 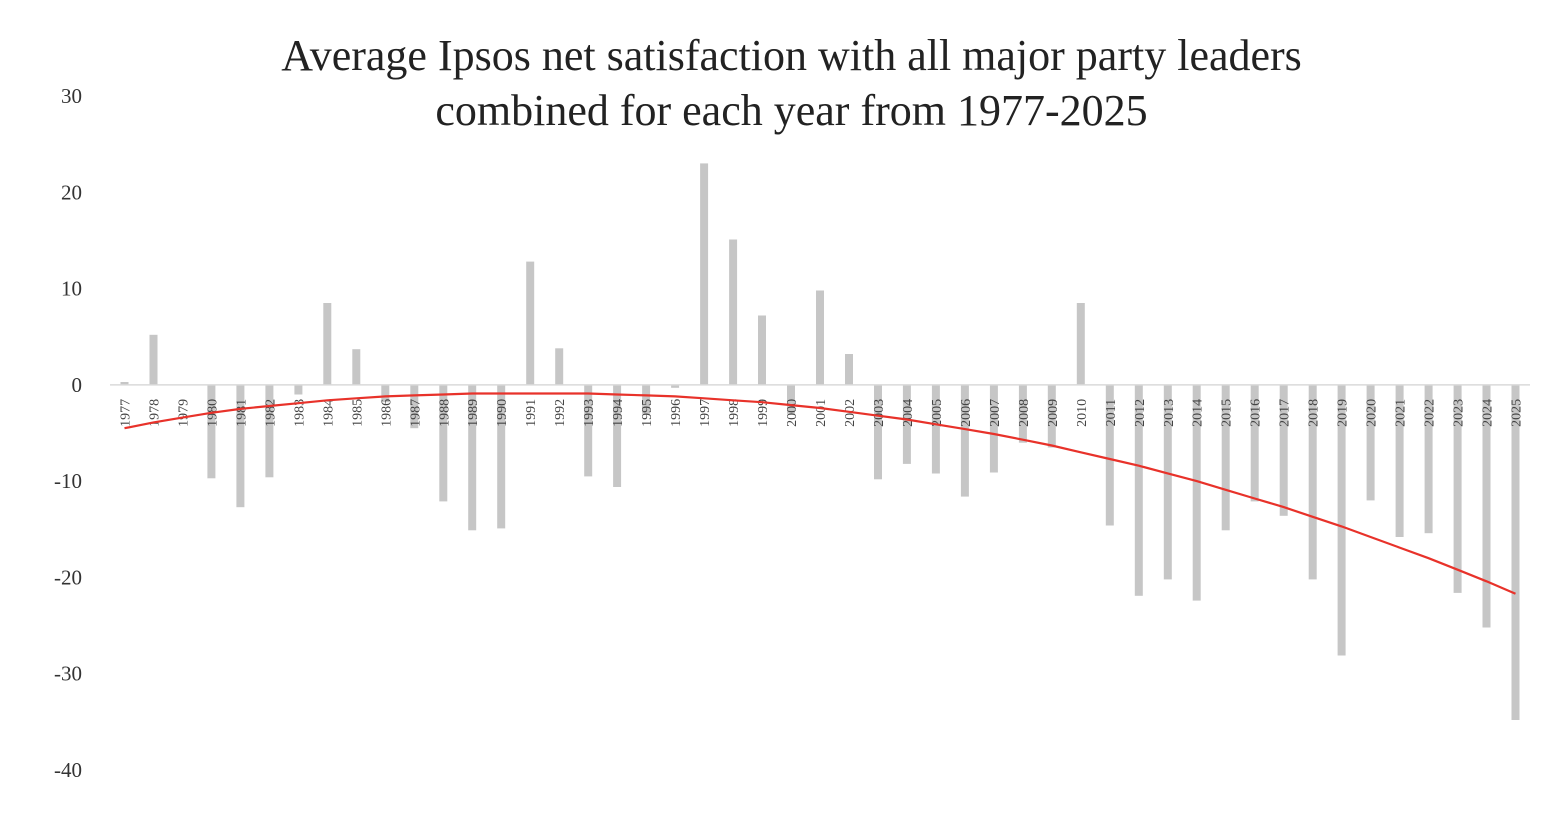 What do you see at coordinates (1457, 488) in the screenshot?
I see `bar-2023` at bounding box center [1457, 488].